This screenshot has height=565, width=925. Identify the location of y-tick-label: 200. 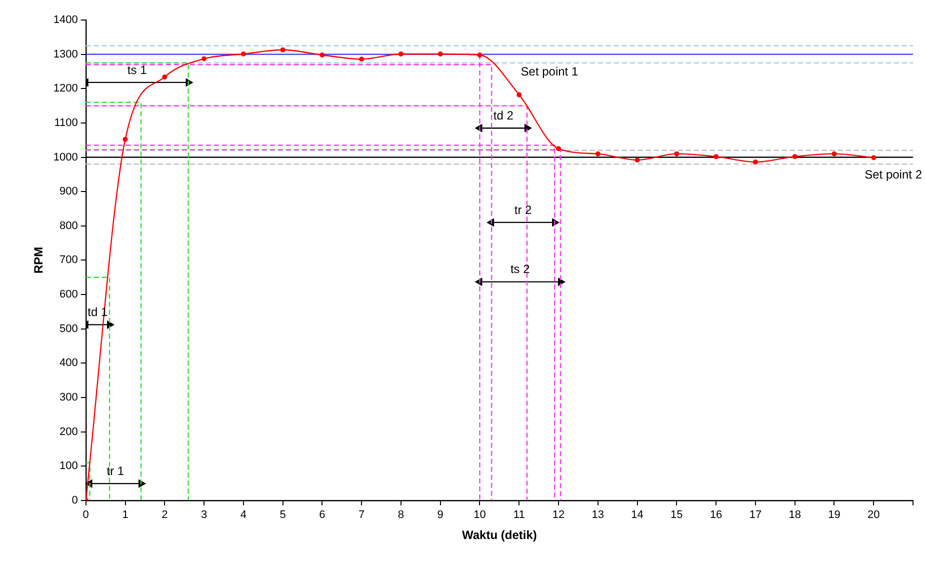
(69, 432).